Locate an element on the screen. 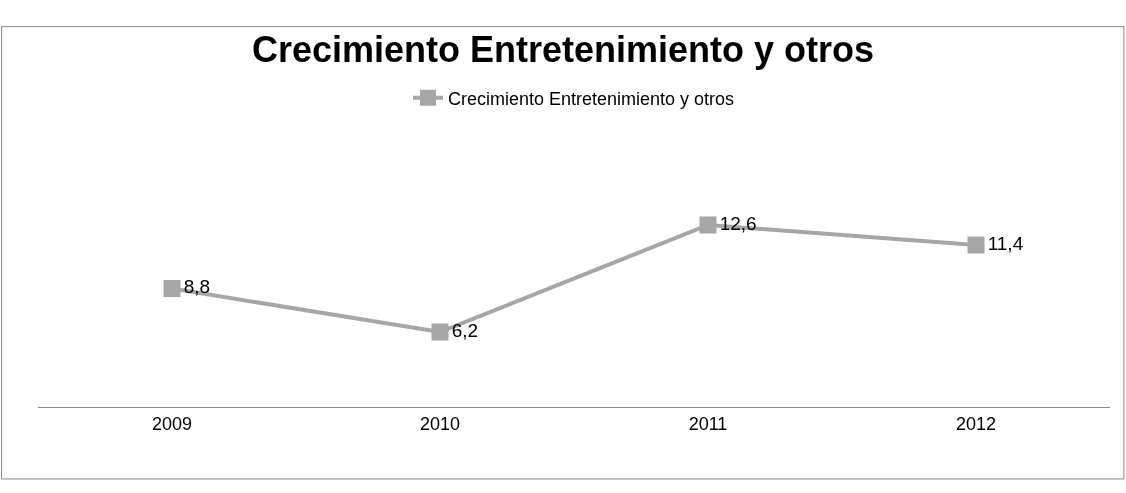  x-tick-label: 2009 is located at coordinates (172, 423).